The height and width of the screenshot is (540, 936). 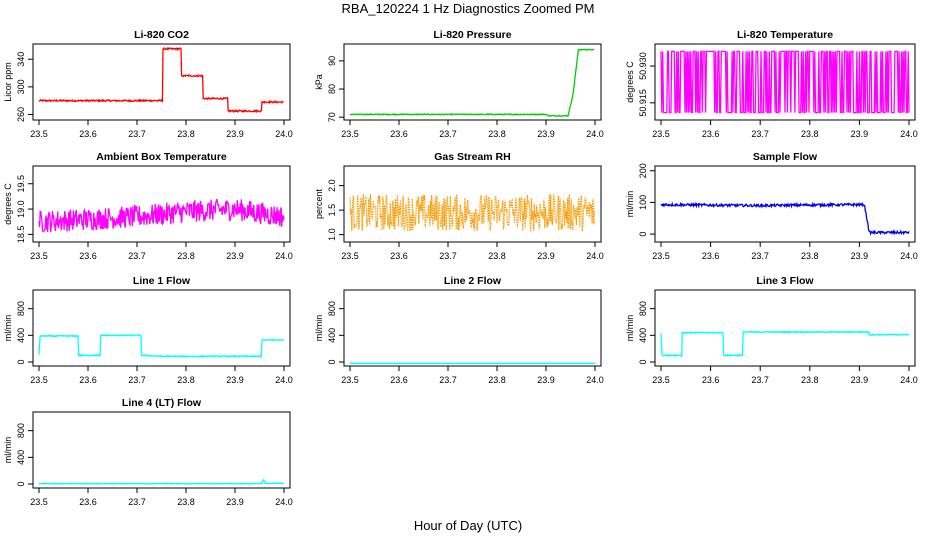 What do you see at coordinates (21, 209) in the screenshot?
I see `y-tick-label: 19.0` at bounding box center [21, 209].